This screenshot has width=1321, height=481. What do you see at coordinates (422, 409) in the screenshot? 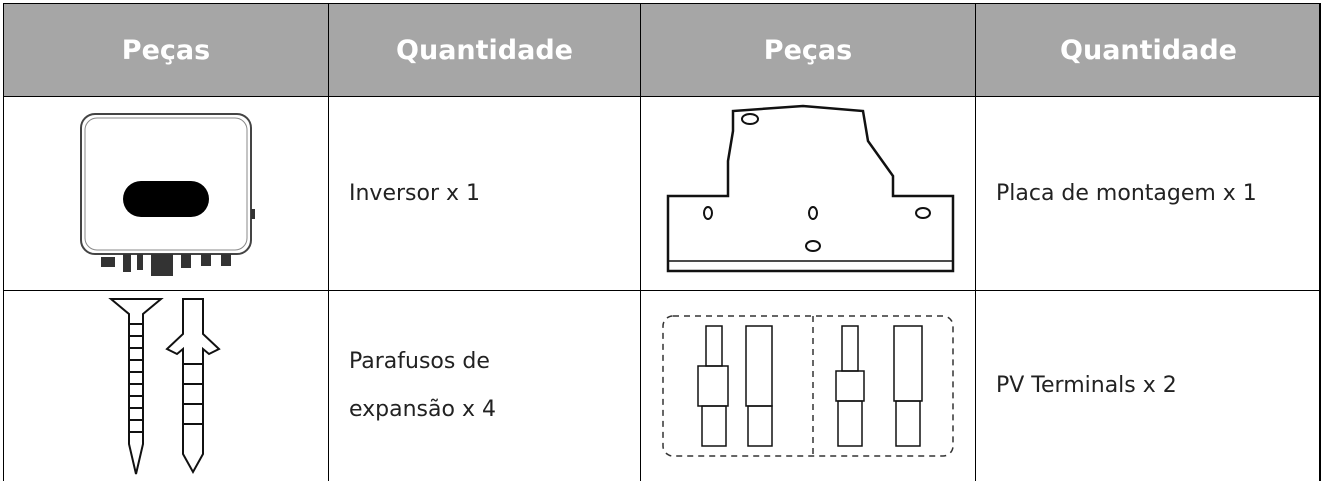
I see `quantity-text: expansão x 4` at bounding box center [422, 409].